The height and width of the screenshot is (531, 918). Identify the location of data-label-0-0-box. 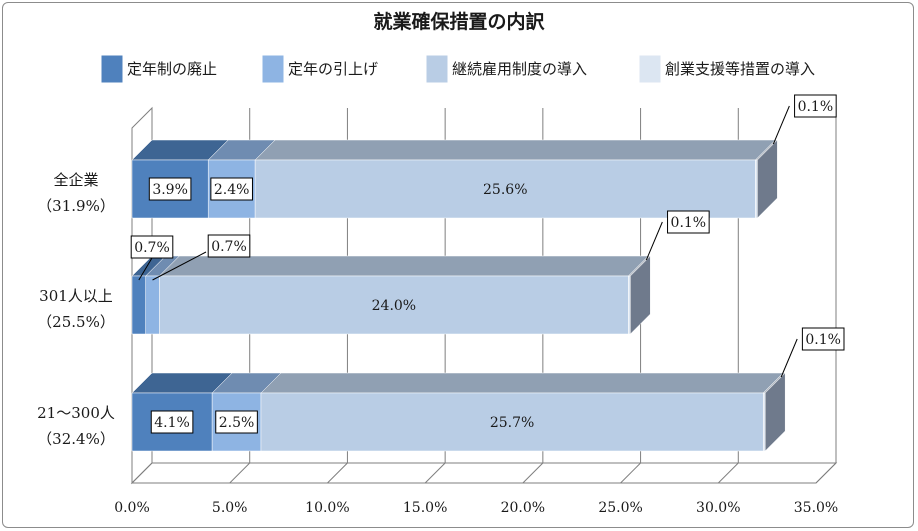
(170, 189).